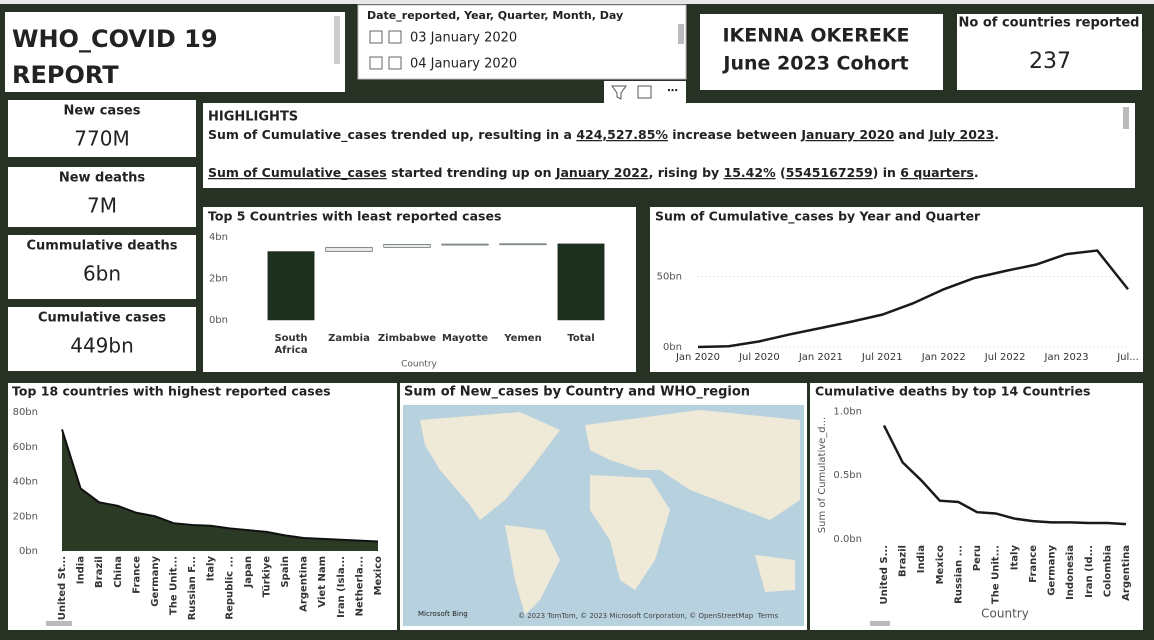 The height and width of the screenshot is (640, 1154). What do you see at coordinates (814, 64) in the screenshot?
I see `author-cohort: June 2023 Cohort` at bounding box center [814, 64].